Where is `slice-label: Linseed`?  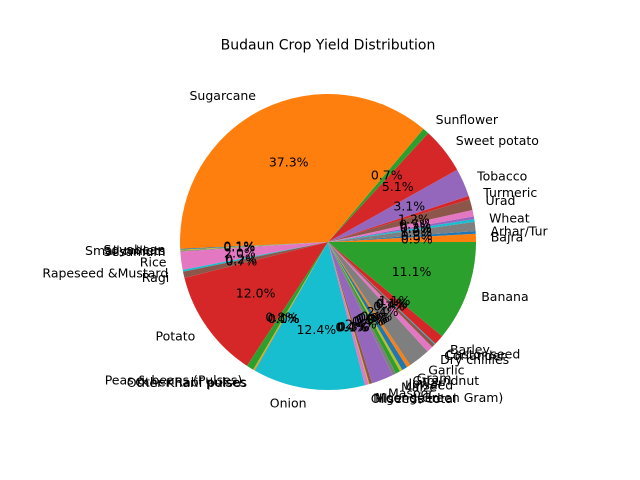
slice-label: Linseed is located at coordinates (429, 384).